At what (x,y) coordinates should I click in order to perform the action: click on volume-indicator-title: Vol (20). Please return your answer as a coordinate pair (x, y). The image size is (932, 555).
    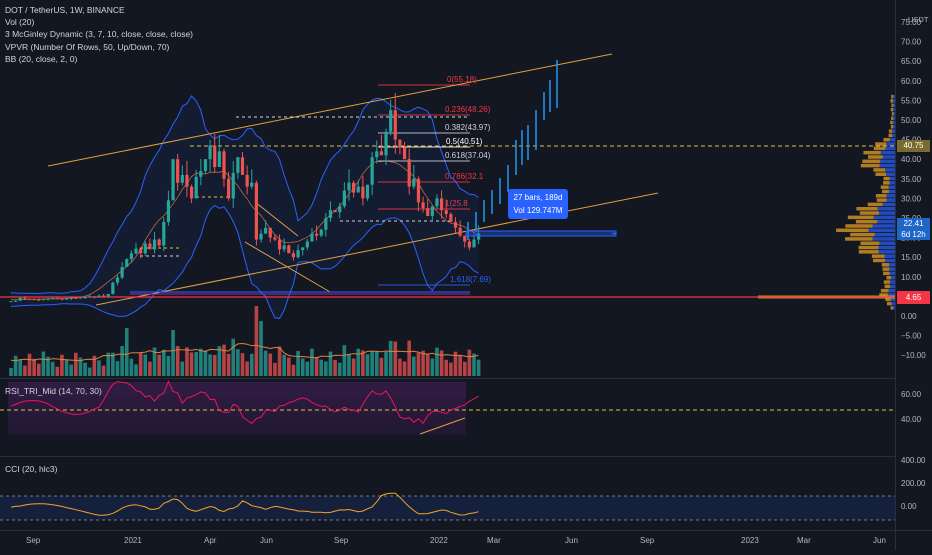
    Looking at the image, I should click on (20, 22).